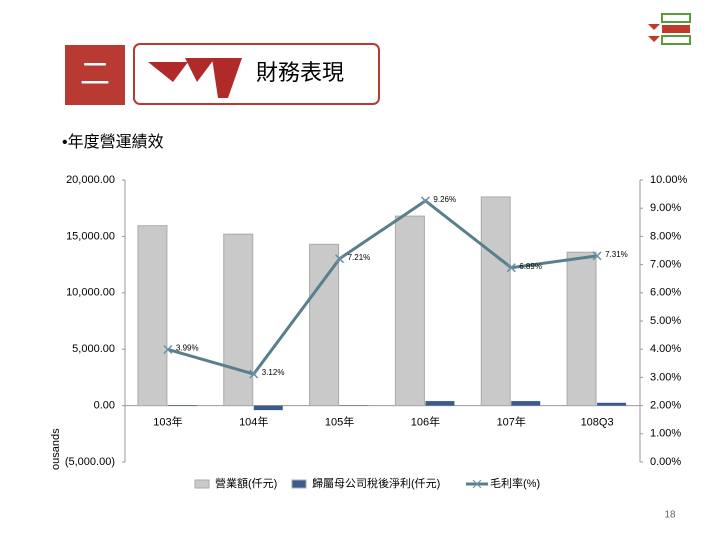 Image resolution: width=720 pixels, height=540 pixels. I want to click on y-tick-label: (5,000.00), so click(90, 462).